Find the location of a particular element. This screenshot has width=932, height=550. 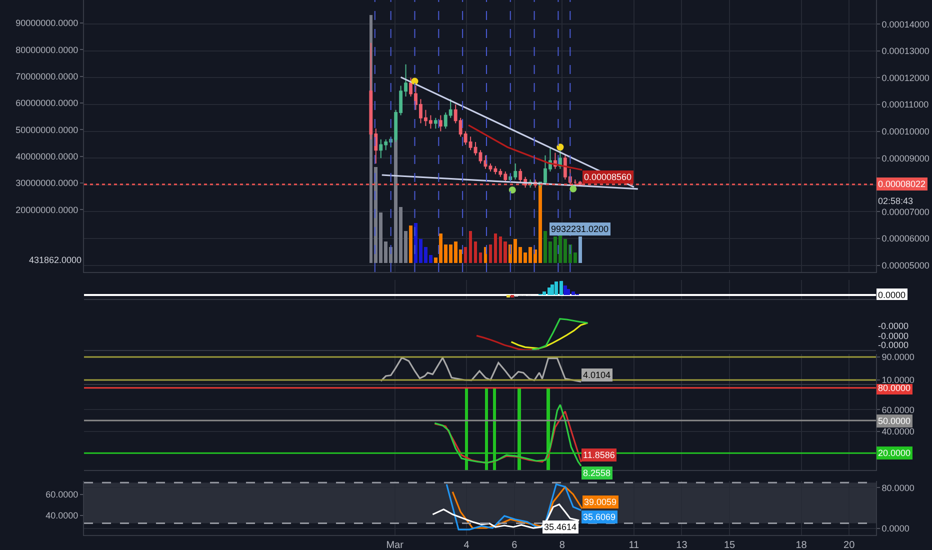

y-tick-label: 0.00005000 is located at coordinates (906, 265).